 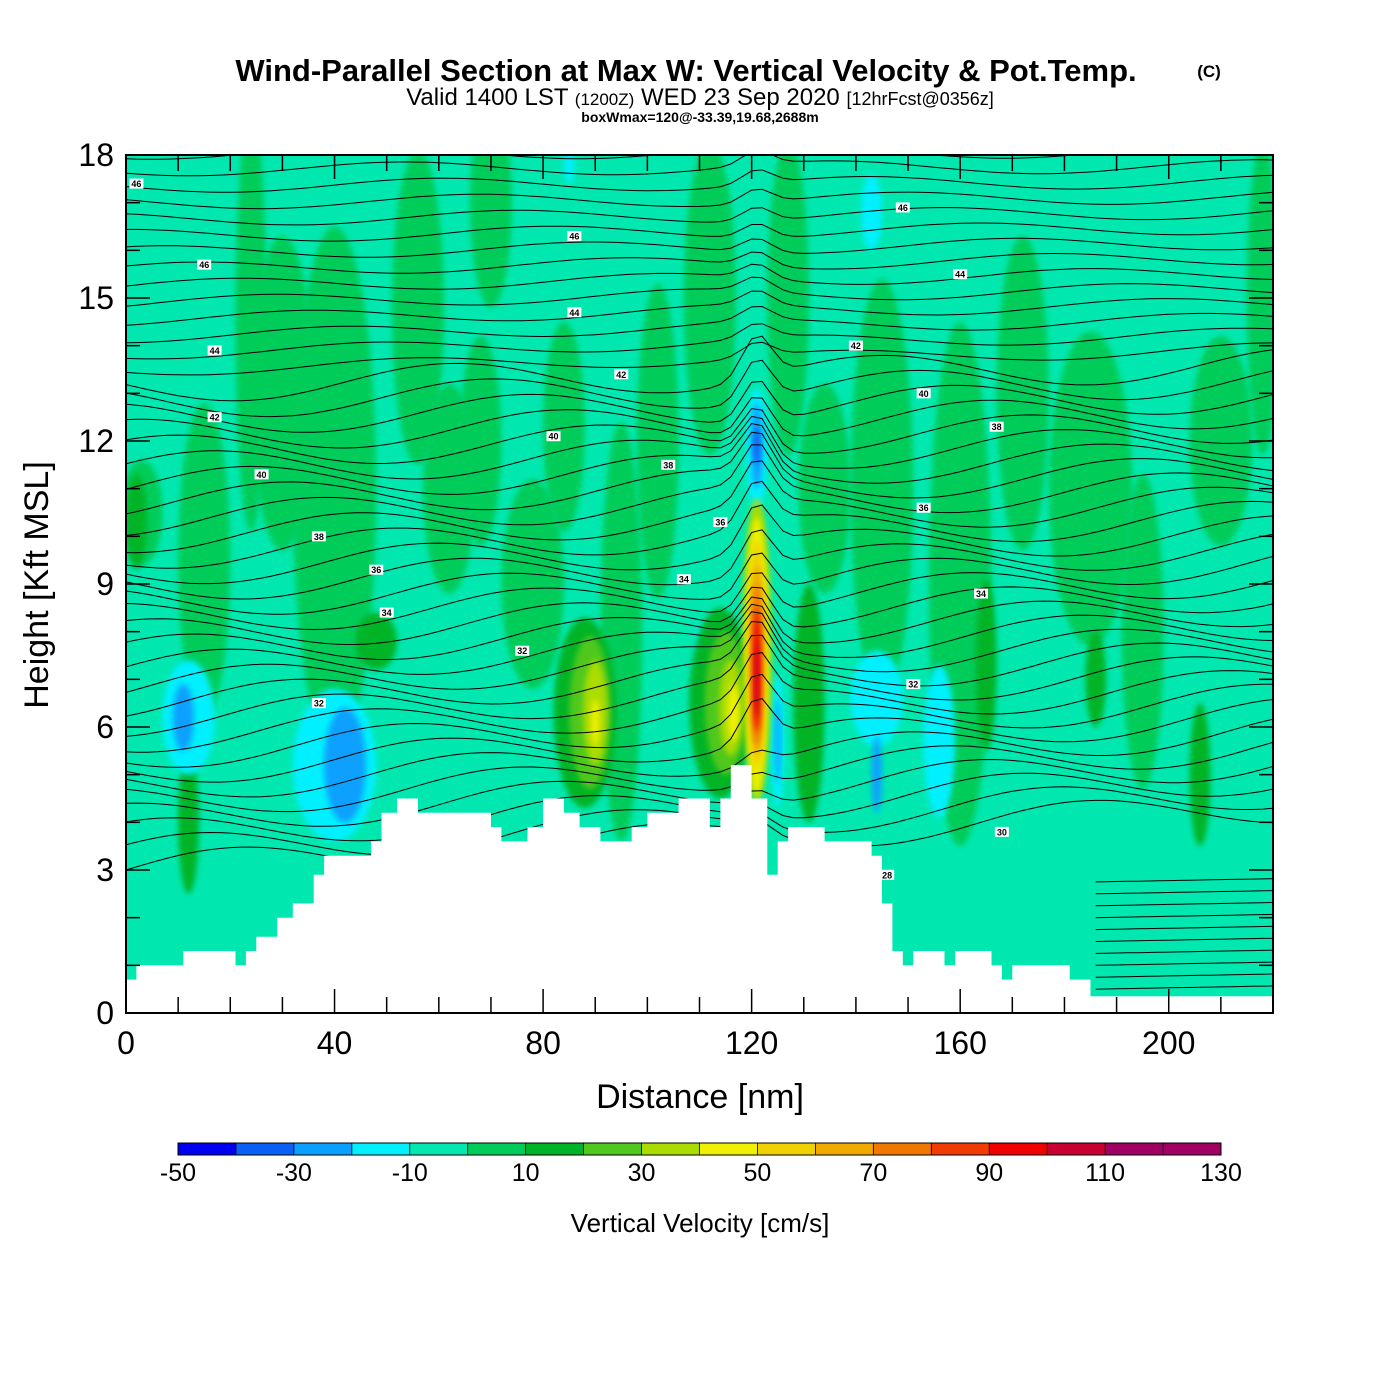 I want to click on colorbar-tick-label: 70, so click(x=873, y=1173).